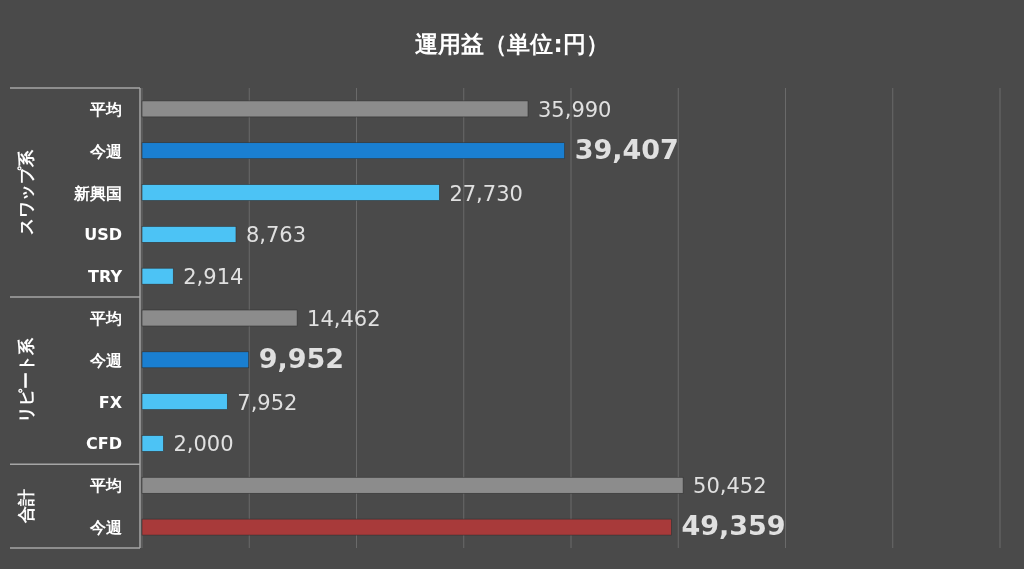  What do you see at coordinates (110, 402) in the screenshot?
I see `y-tick-label: FX` at bounding box center [110, 402].